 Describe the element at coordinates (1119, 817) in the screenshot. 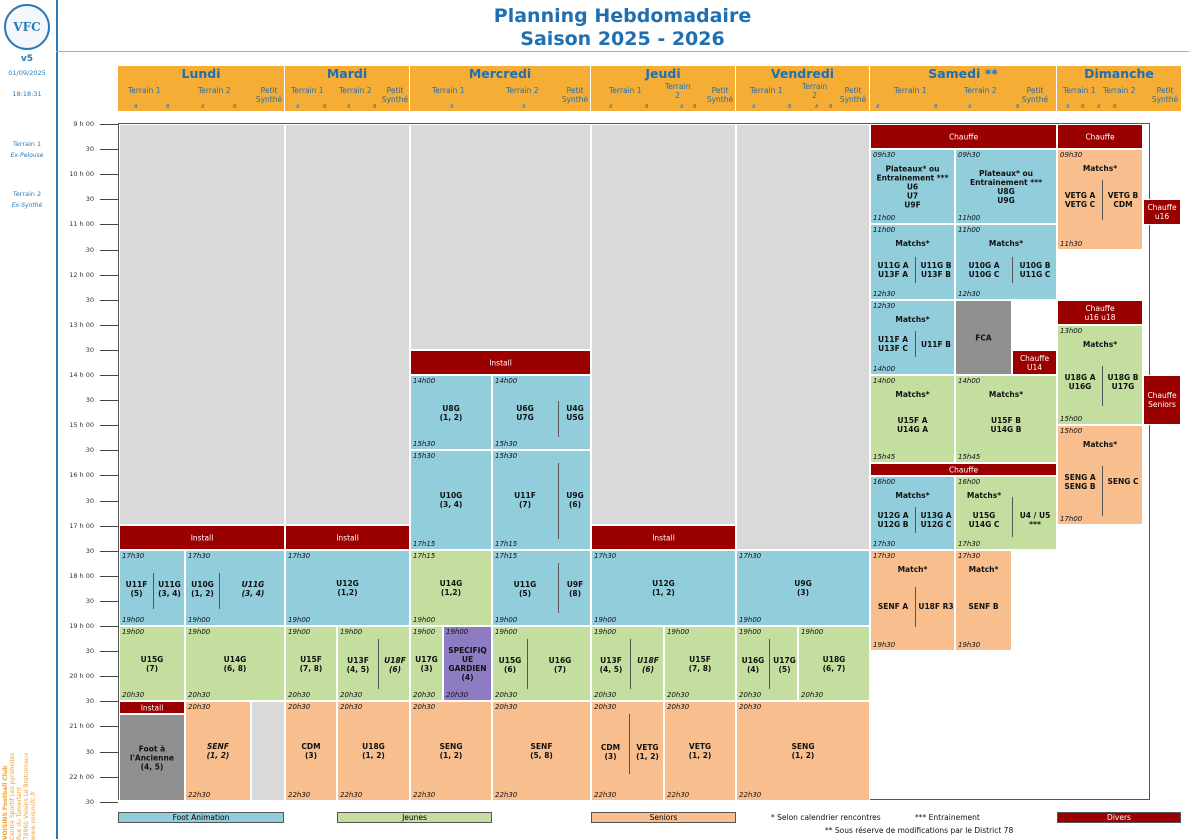

I see `legend-divers: Divers` at that location.